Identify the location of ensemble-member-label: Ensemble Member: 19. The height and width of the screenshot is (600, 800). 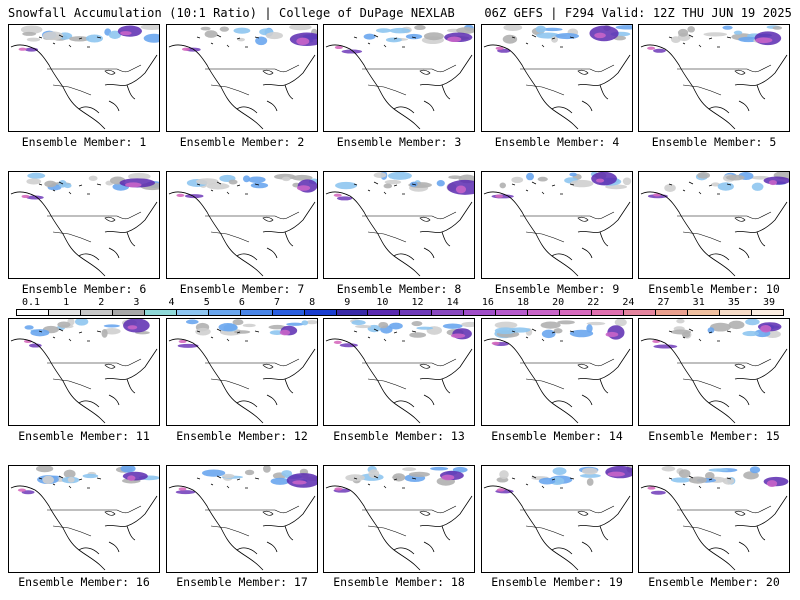
(557, 582).